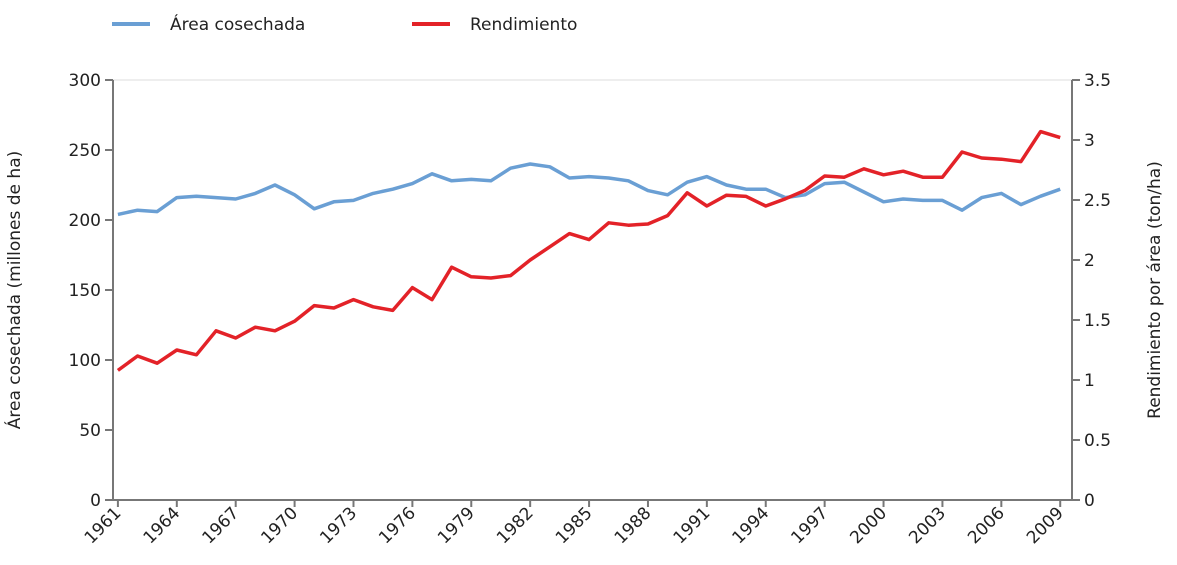 The width and height of the screenshot is (1177, 565). I want to click on y2-tick-label: 0.5, so click(1097, 441).